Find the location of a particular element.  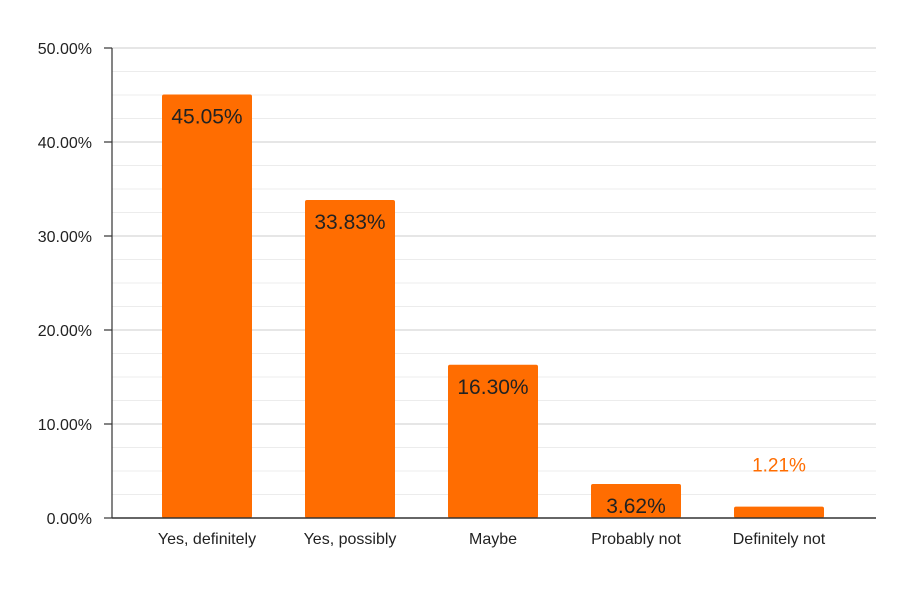

x-category-label: Yes, possibly is located at coordinates (350, 539).